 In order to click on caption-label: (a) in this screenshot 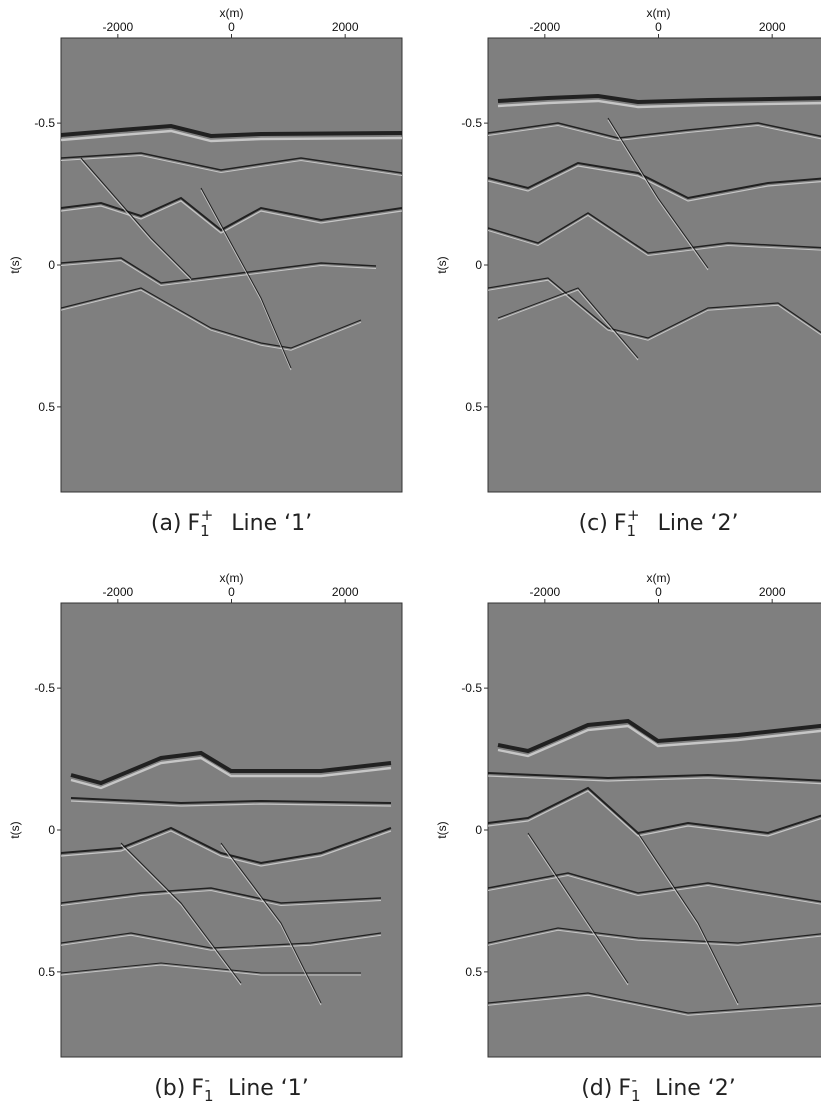, I will do `click(166, 523)`.